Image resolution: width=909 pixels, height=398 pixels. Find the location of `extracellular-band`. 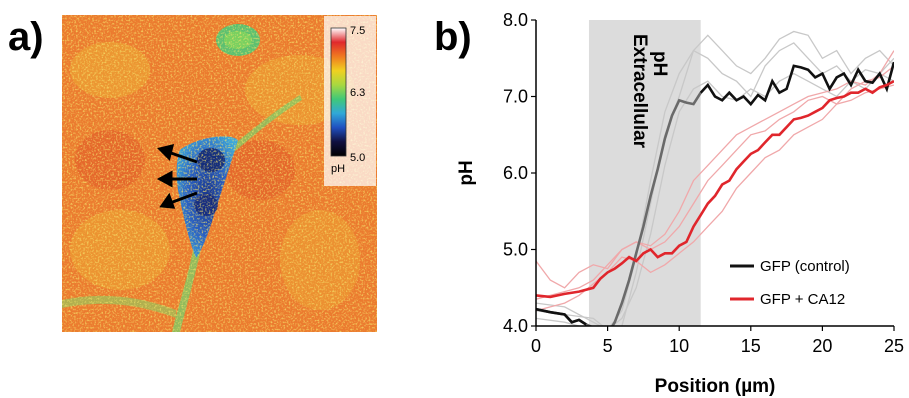

extracellular-band is located at coordinates (644, 173).